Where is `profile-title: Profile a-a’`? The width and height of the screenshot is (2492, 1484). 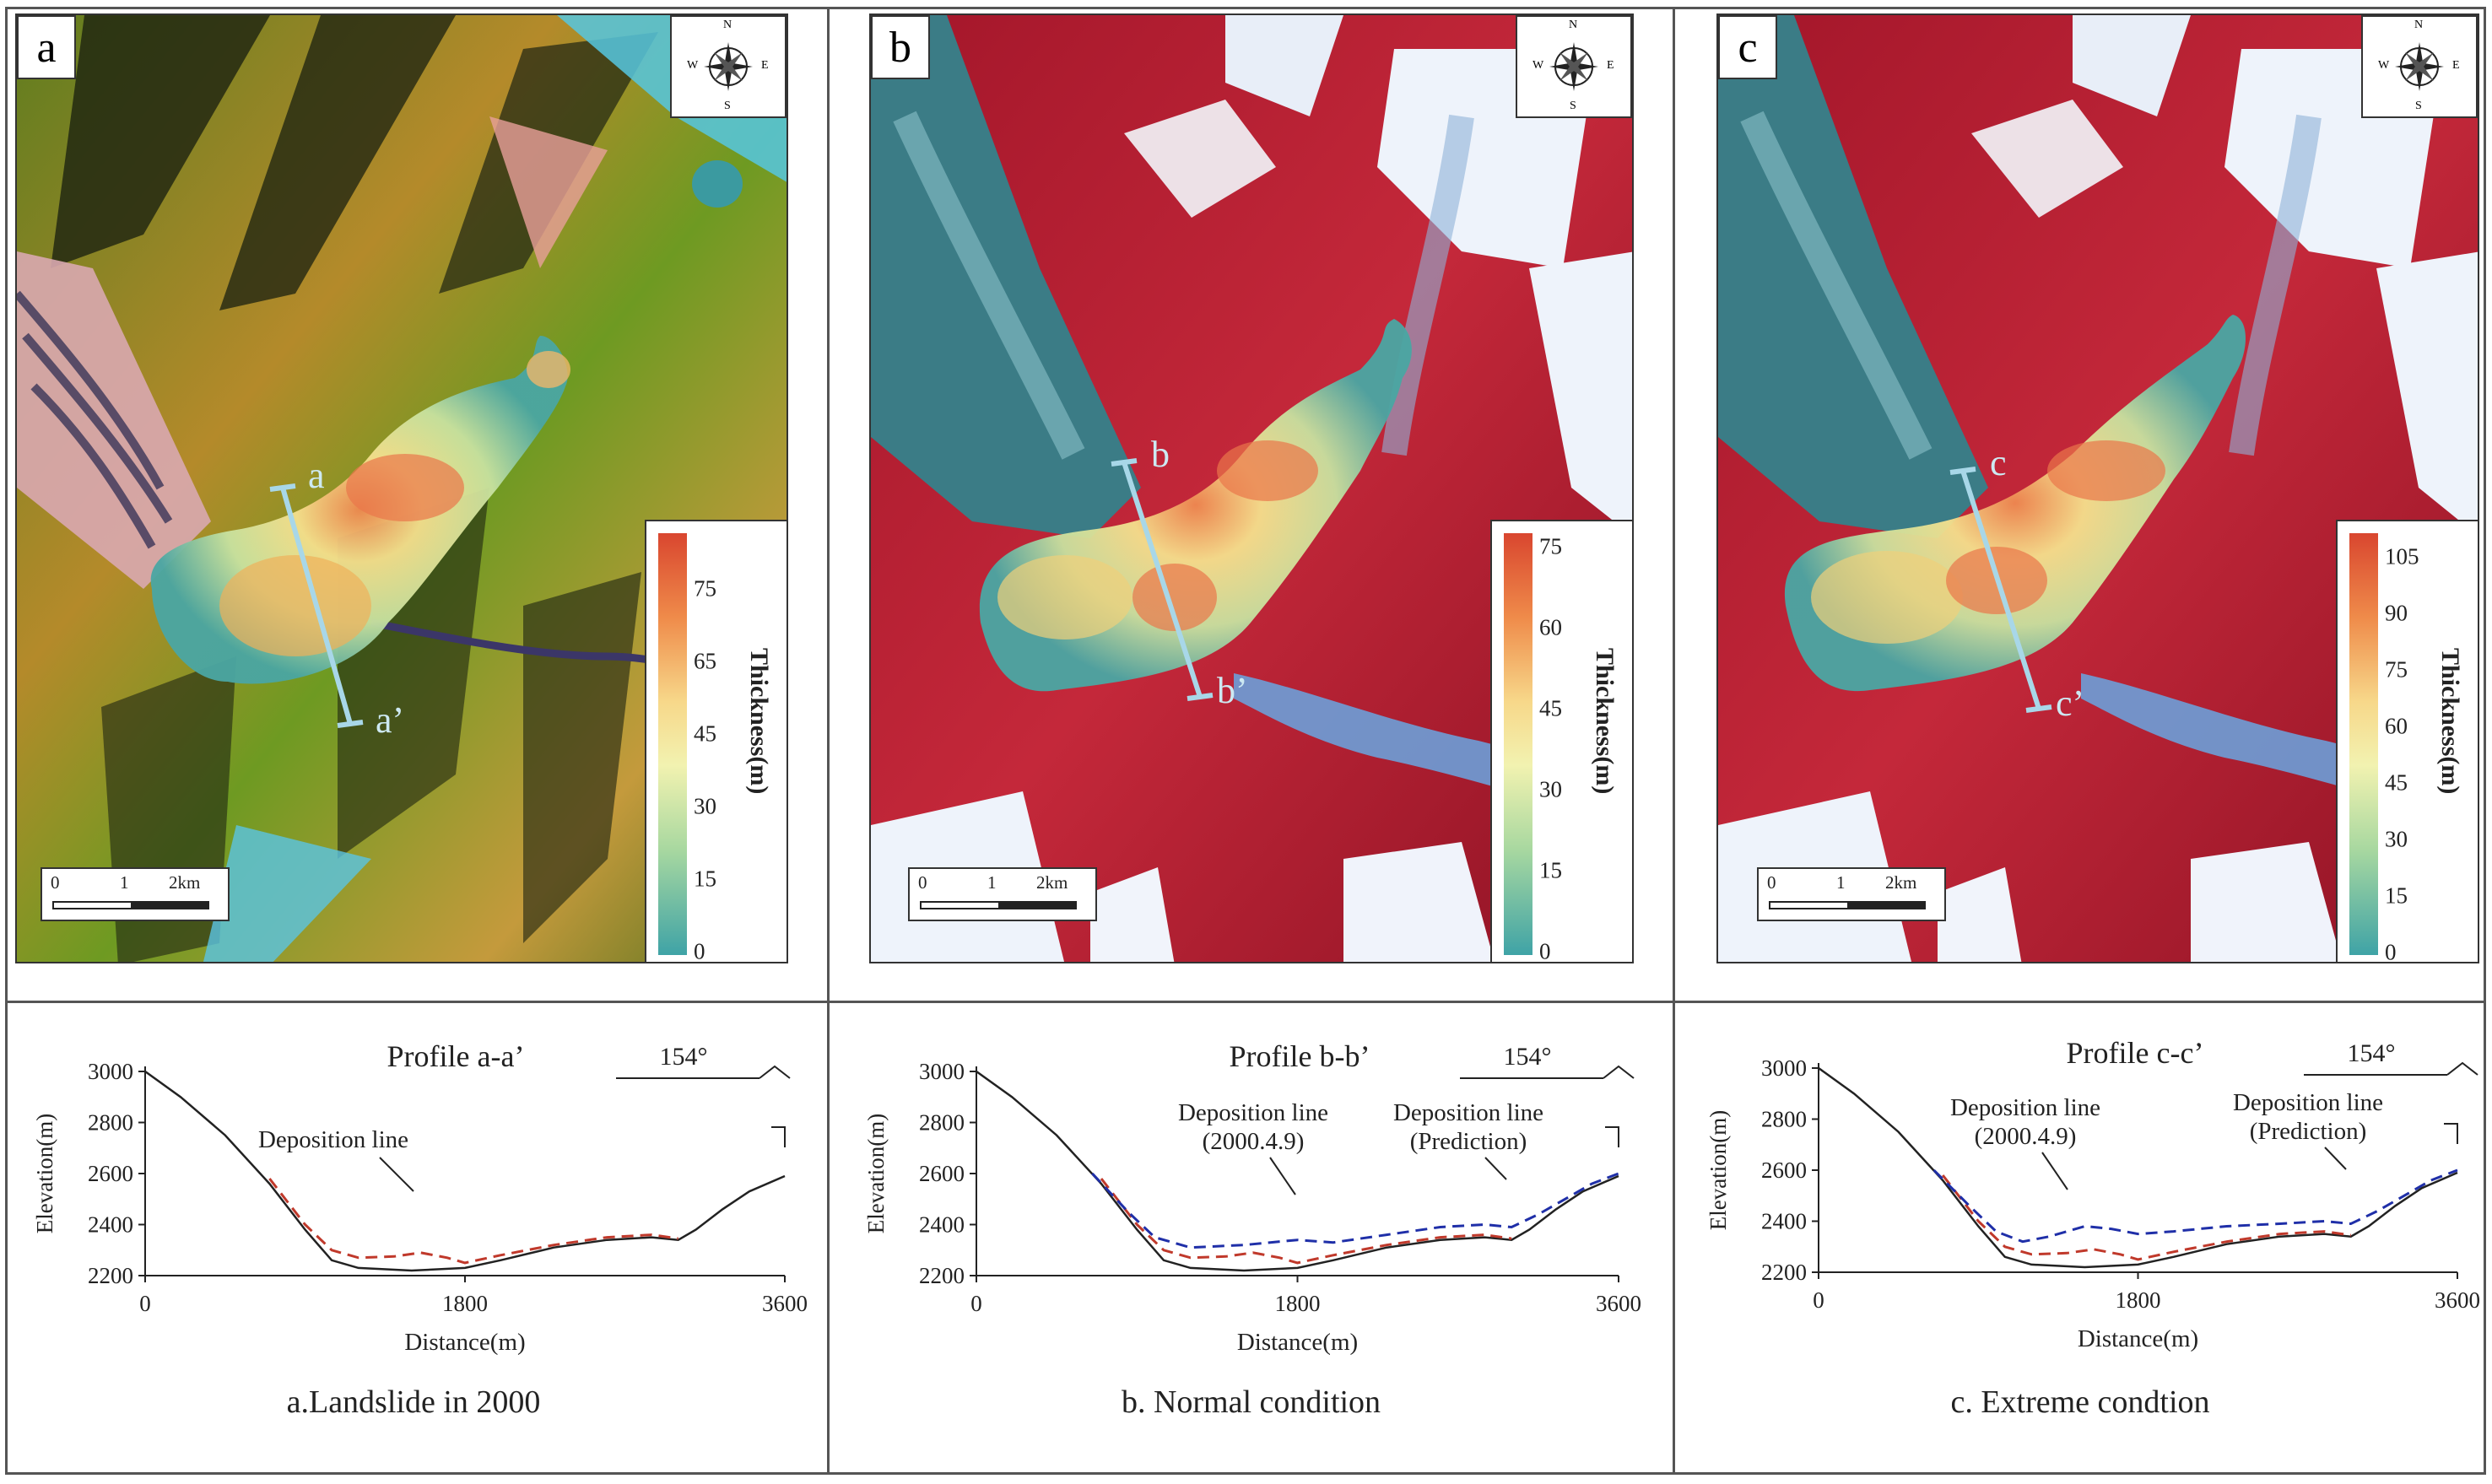
profile-title: Profile a-a’ is located at coordinates (456, 1056).